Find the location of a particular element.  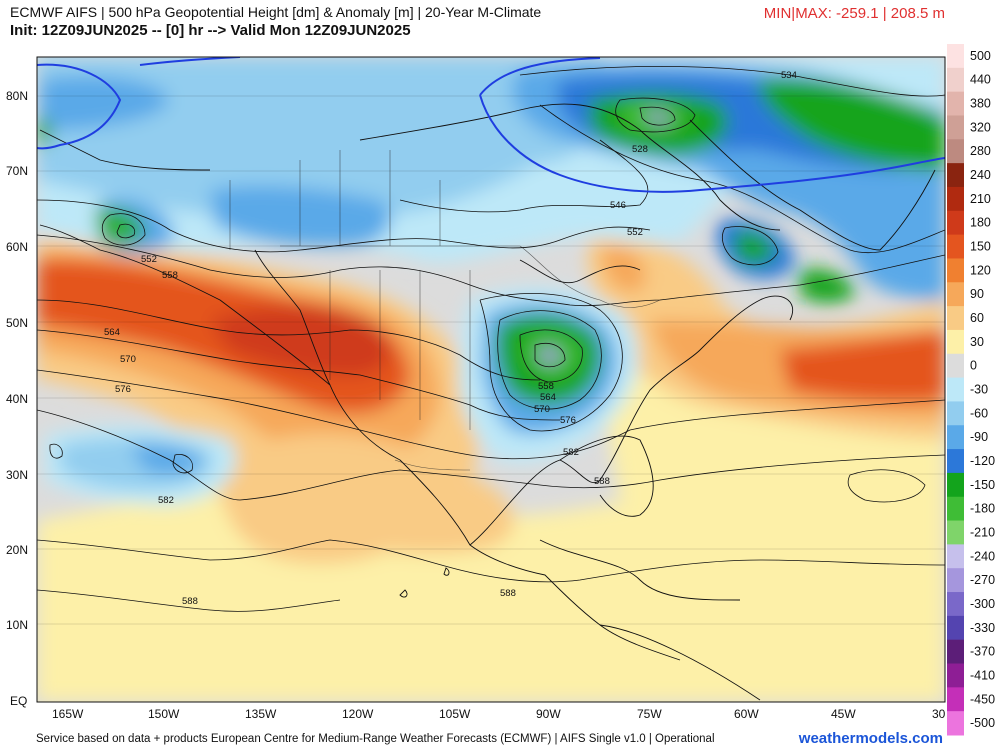

lon-label: 75W is located at coordinates (649, 714).